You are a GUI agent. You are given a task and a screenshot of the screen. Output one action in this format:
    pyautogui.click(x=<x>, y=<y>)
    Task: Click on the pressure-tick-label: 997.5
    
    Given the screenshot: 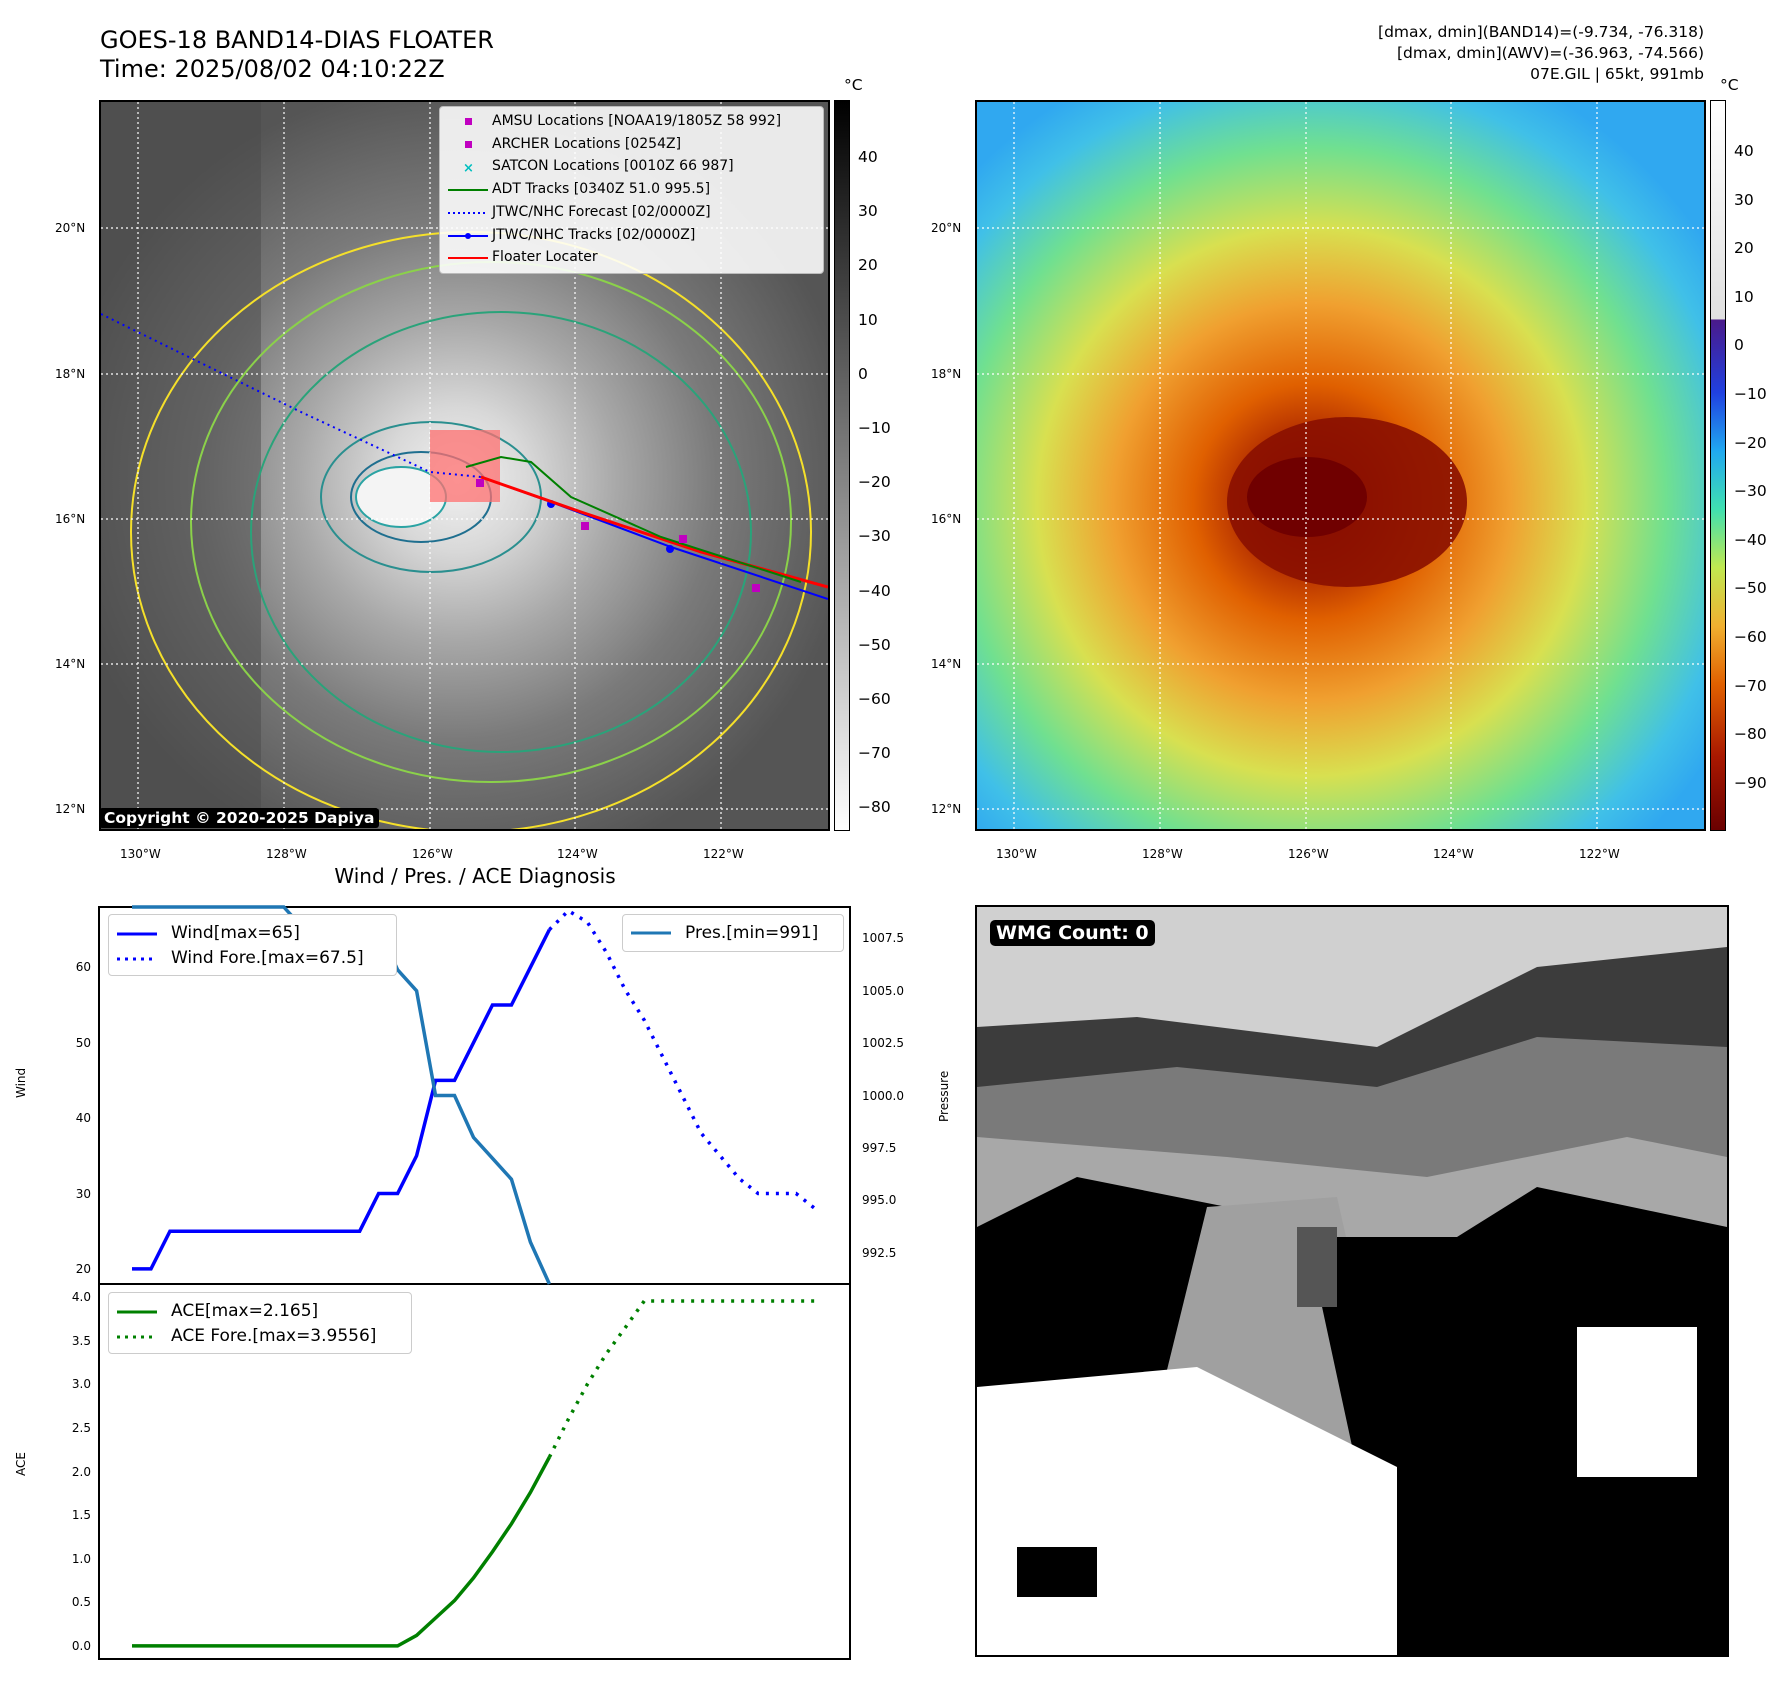 What is the action you would take?
    pyautogui.click(x=879, y=1147)
    